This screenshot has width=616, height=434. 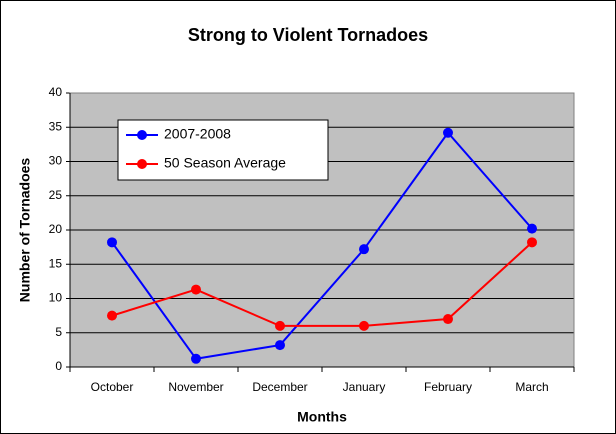 What do you see at coordinates (195, 387) in the screenshot?
I see `x-tick-label: November` at bounding box center [195, 387].